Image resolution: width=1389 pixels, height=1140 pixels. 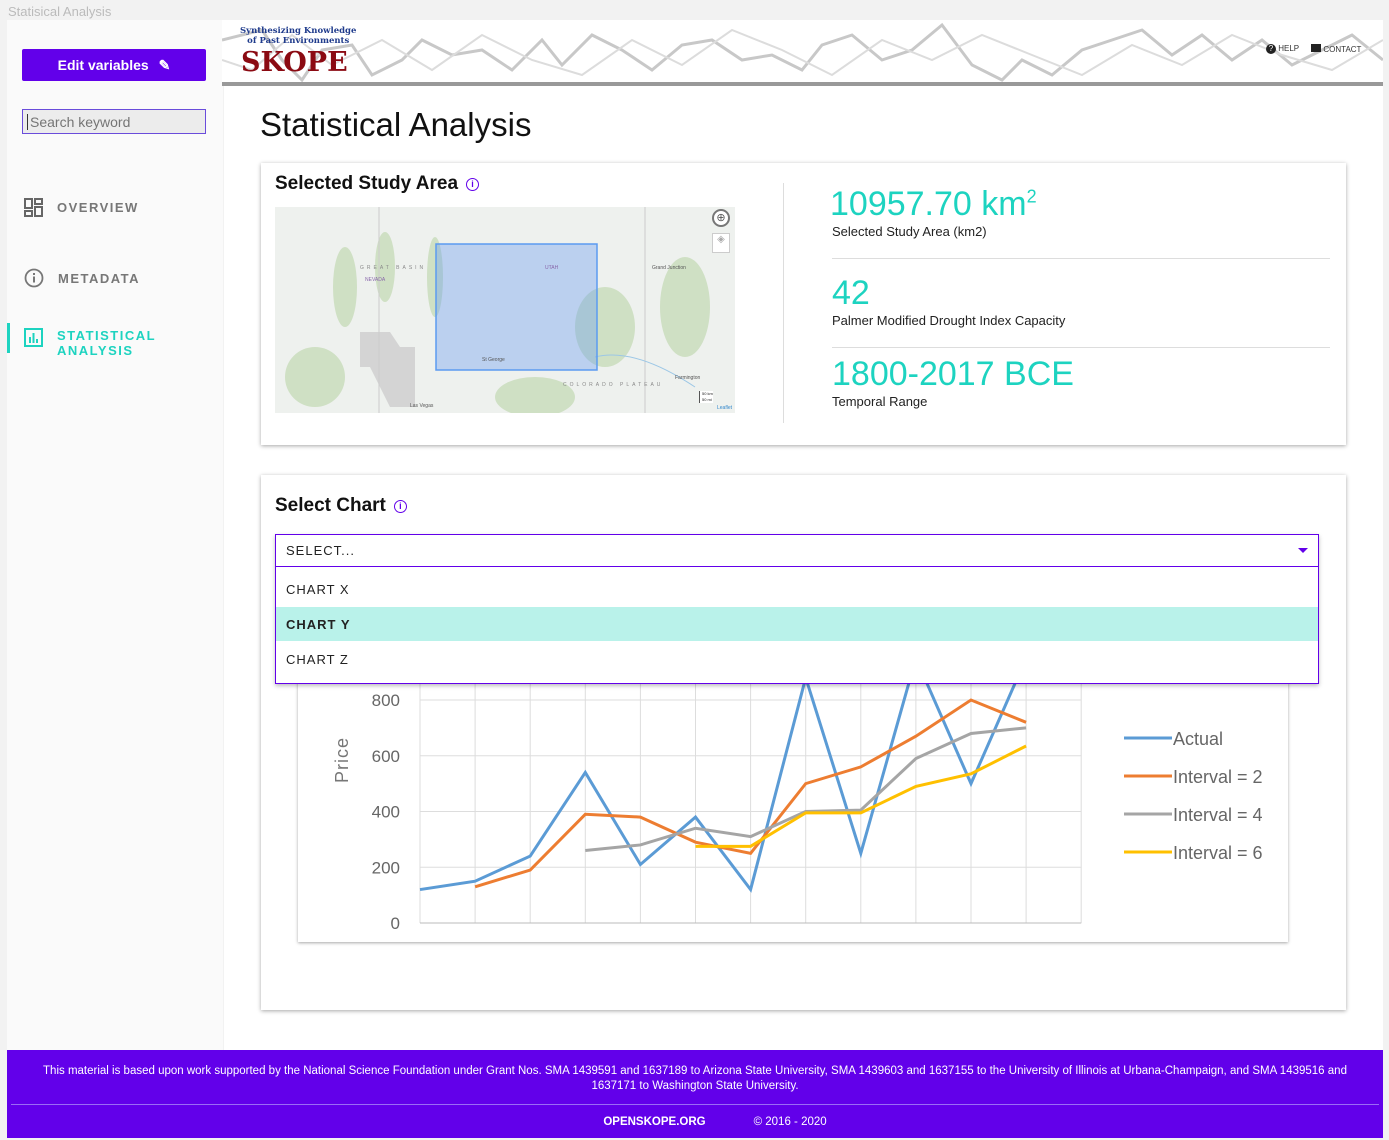 I want to click on map-label: UTAH, so click(x=552, y=268).